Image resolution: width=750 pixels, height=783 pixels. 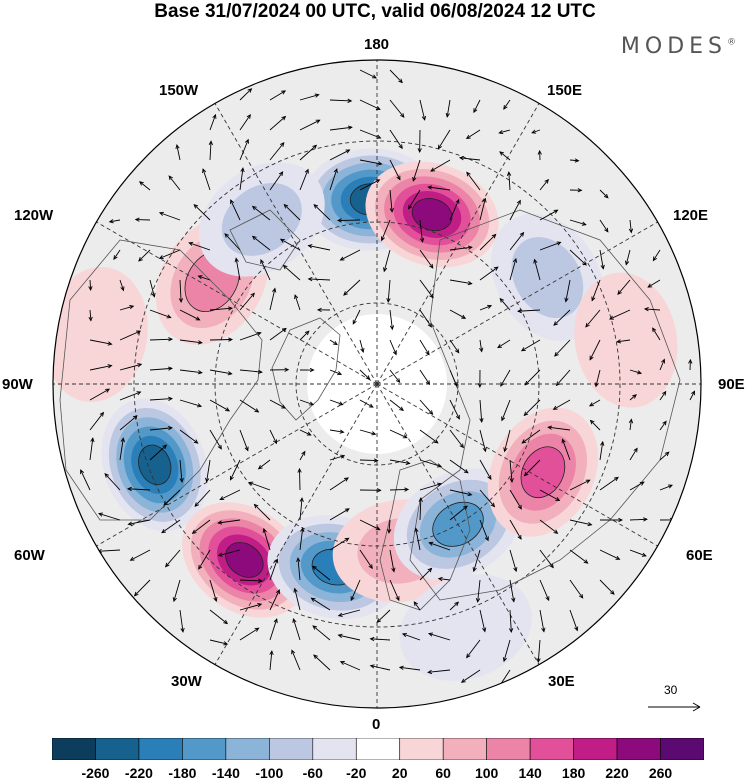 What do you see at coordinates (443, 773) in the screenshot?
I see `colorbar-tick-label: 60` at bounding box center [443, 773].